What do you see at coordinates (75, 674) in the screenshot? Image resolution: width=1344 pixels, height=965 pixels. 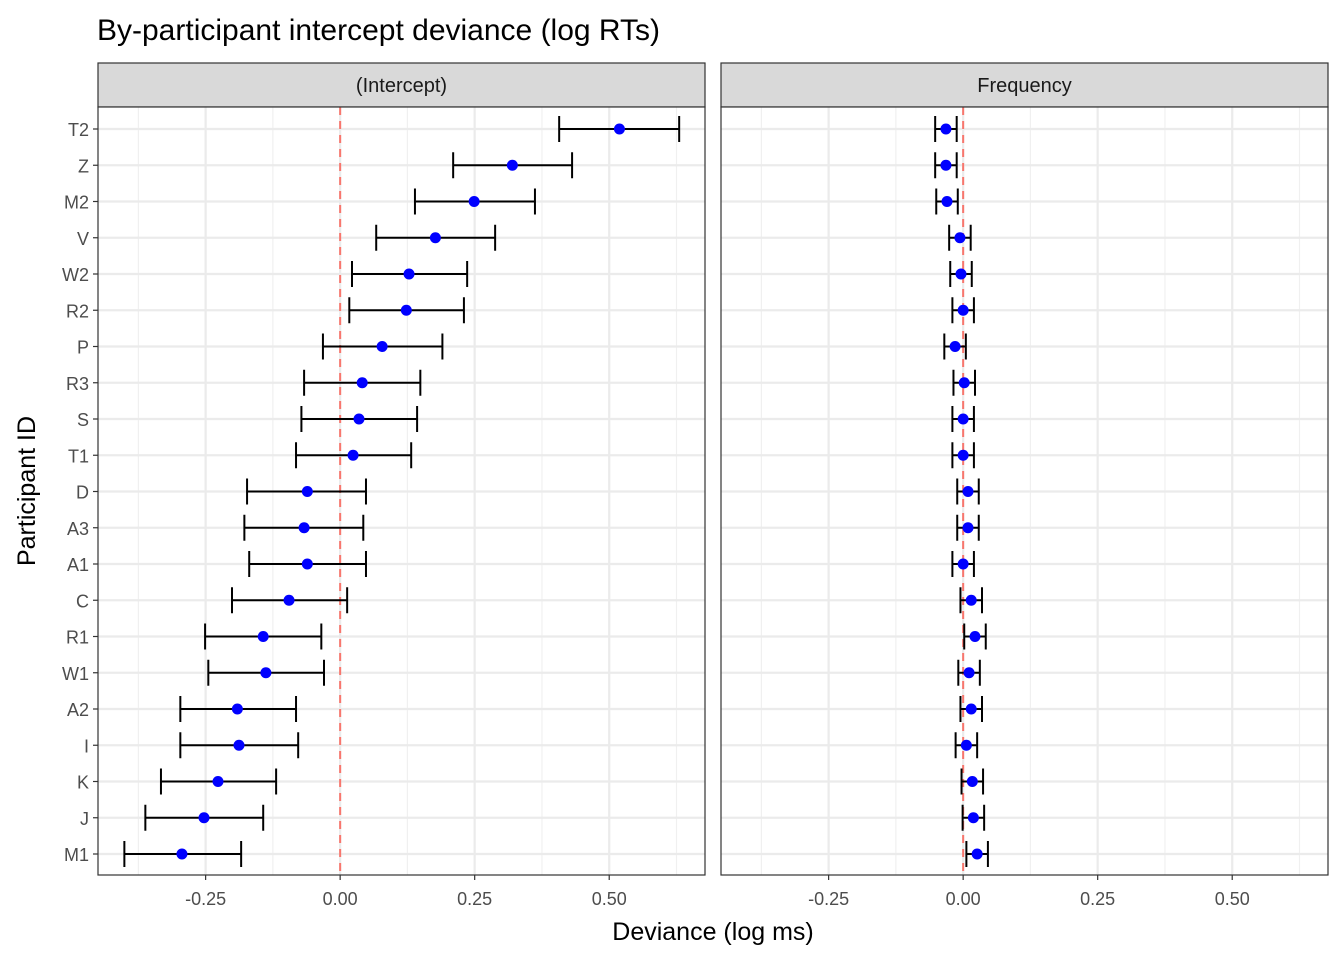 I see `y-tick-label: W1` at bounding box center [75, 674].